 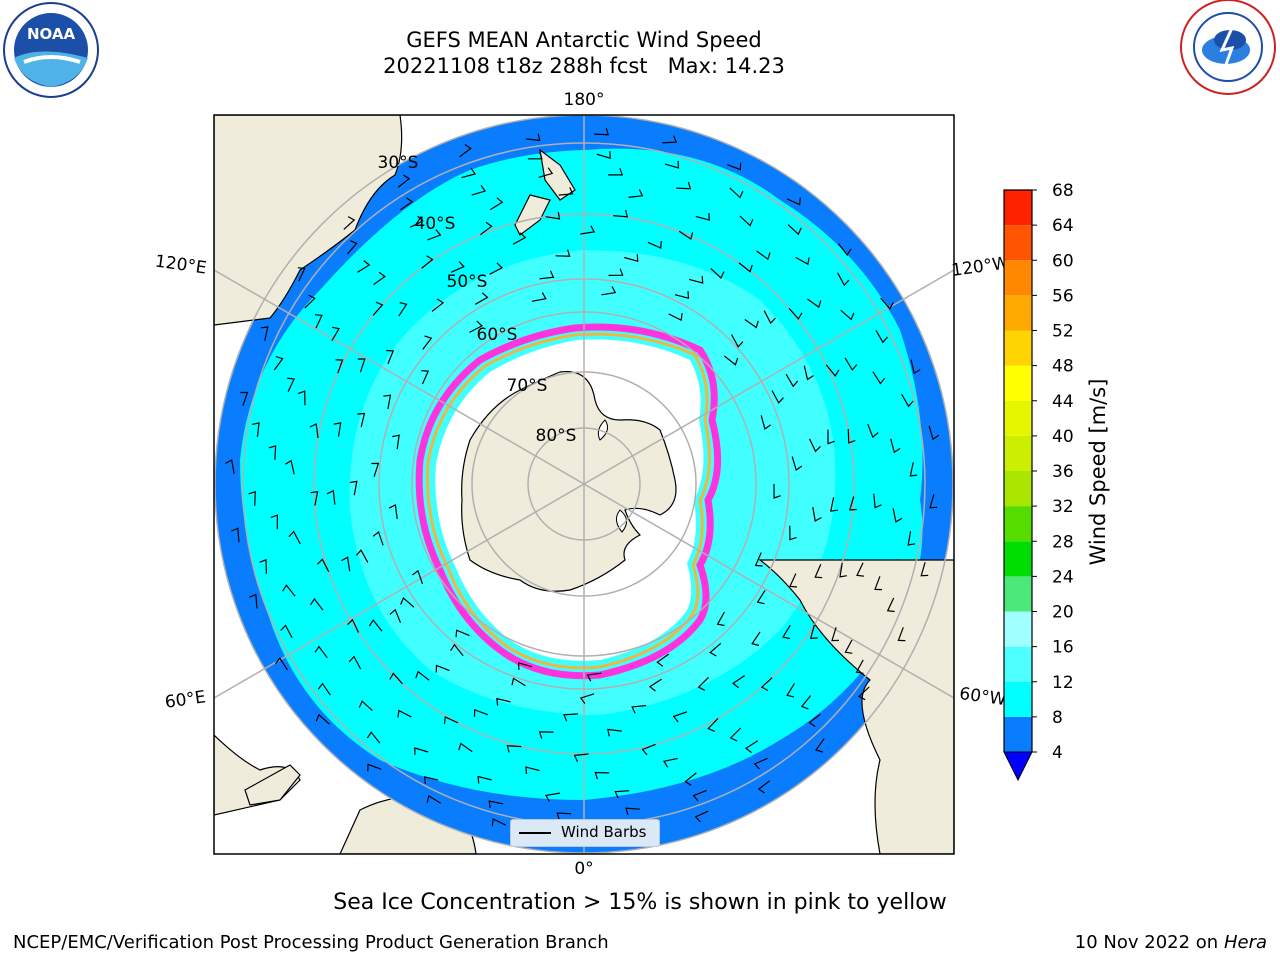 What do you see at coordinates (1063, 191) in the screenshot?
I see `colorbar-tick-label: 68` at bounding box center [1063, 191].